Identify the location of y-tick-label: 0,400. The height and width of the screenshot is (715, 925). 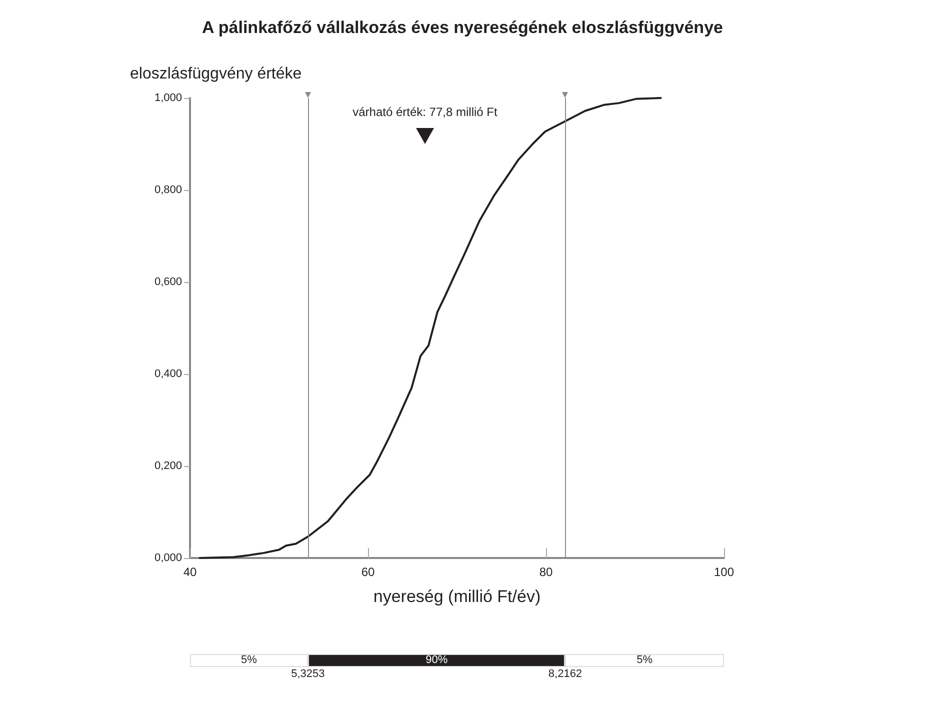
(168, 374).